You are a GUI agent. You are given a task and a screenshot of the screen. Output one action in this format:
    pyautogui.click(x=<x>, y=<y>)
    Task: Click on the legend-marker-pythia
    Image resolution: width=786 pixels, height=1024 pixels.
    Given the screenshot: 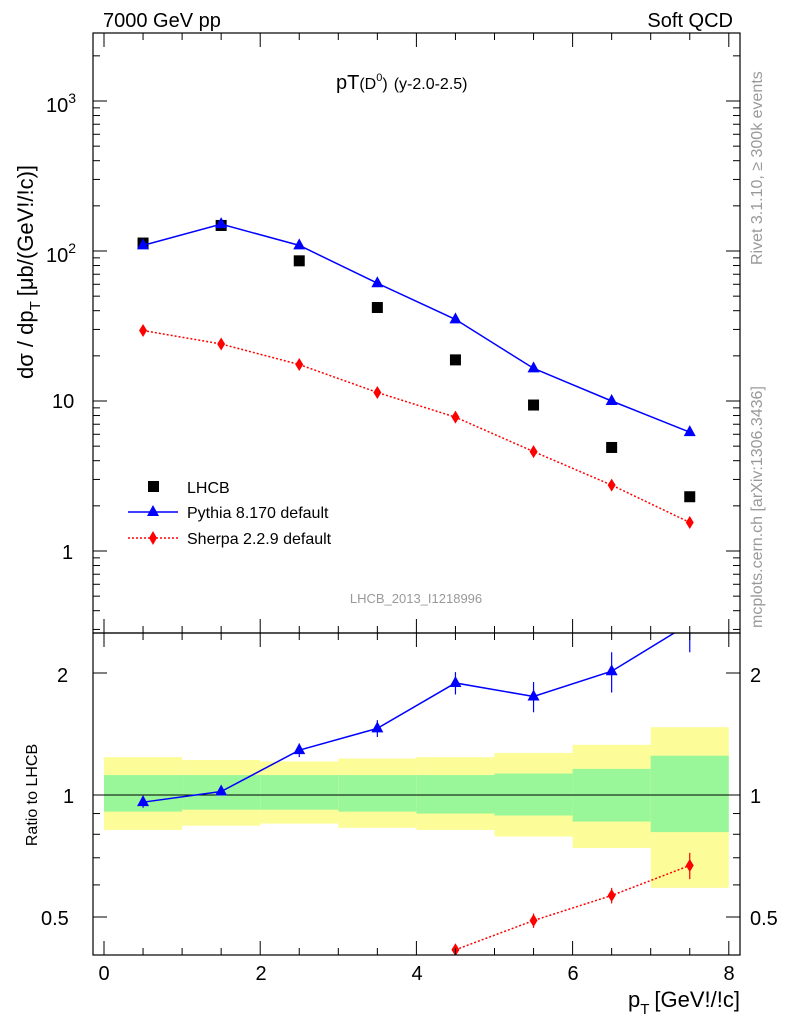 What is the action you would take?
    pyautogui.click(x=153, y=510)
    